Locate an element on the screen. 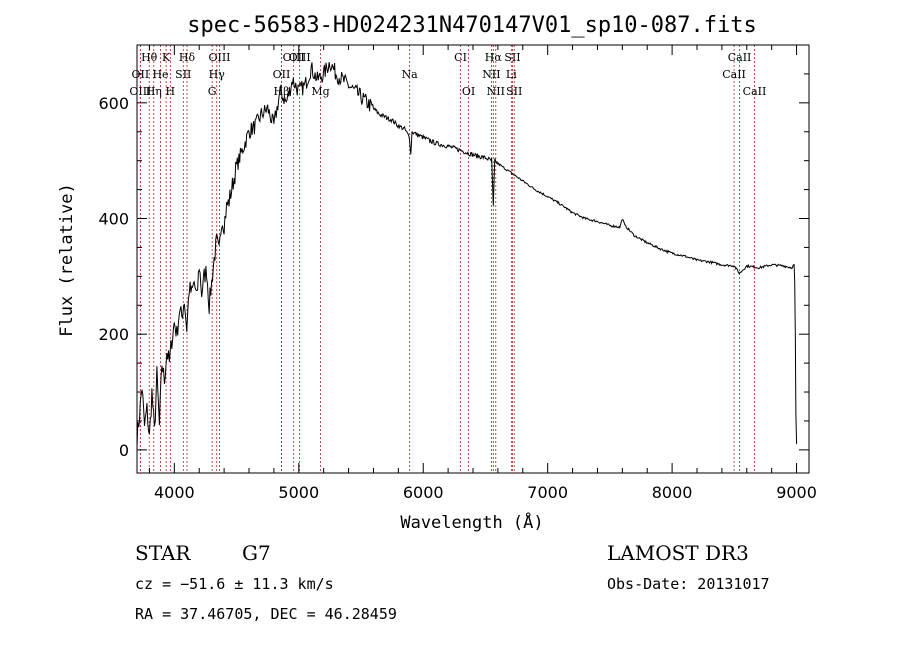  ra-dec-coordinates: RA = 37.46705, DEC = 46.28459 is located at coordinates (266, 614).